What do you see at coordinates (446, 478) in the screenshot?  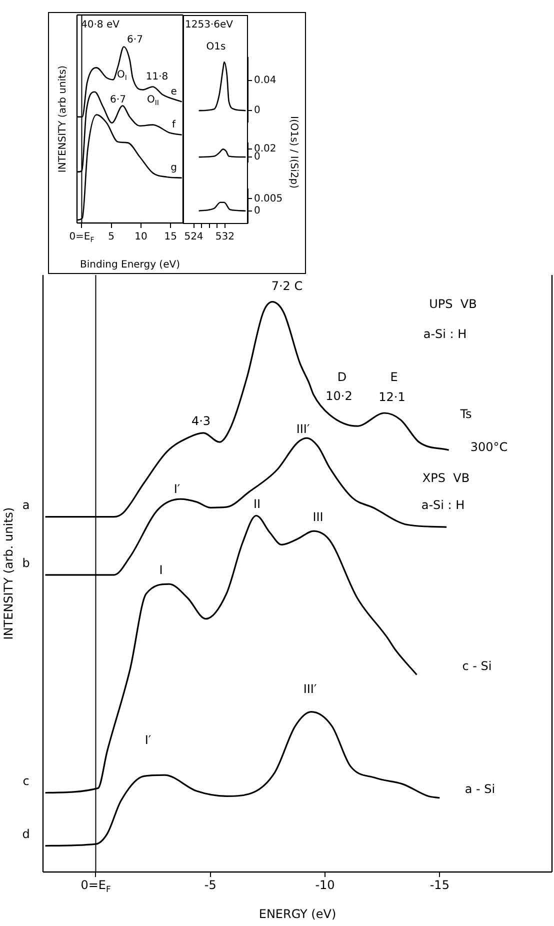 I see `annotation: XPS VB` at bounding box center [446, 478].